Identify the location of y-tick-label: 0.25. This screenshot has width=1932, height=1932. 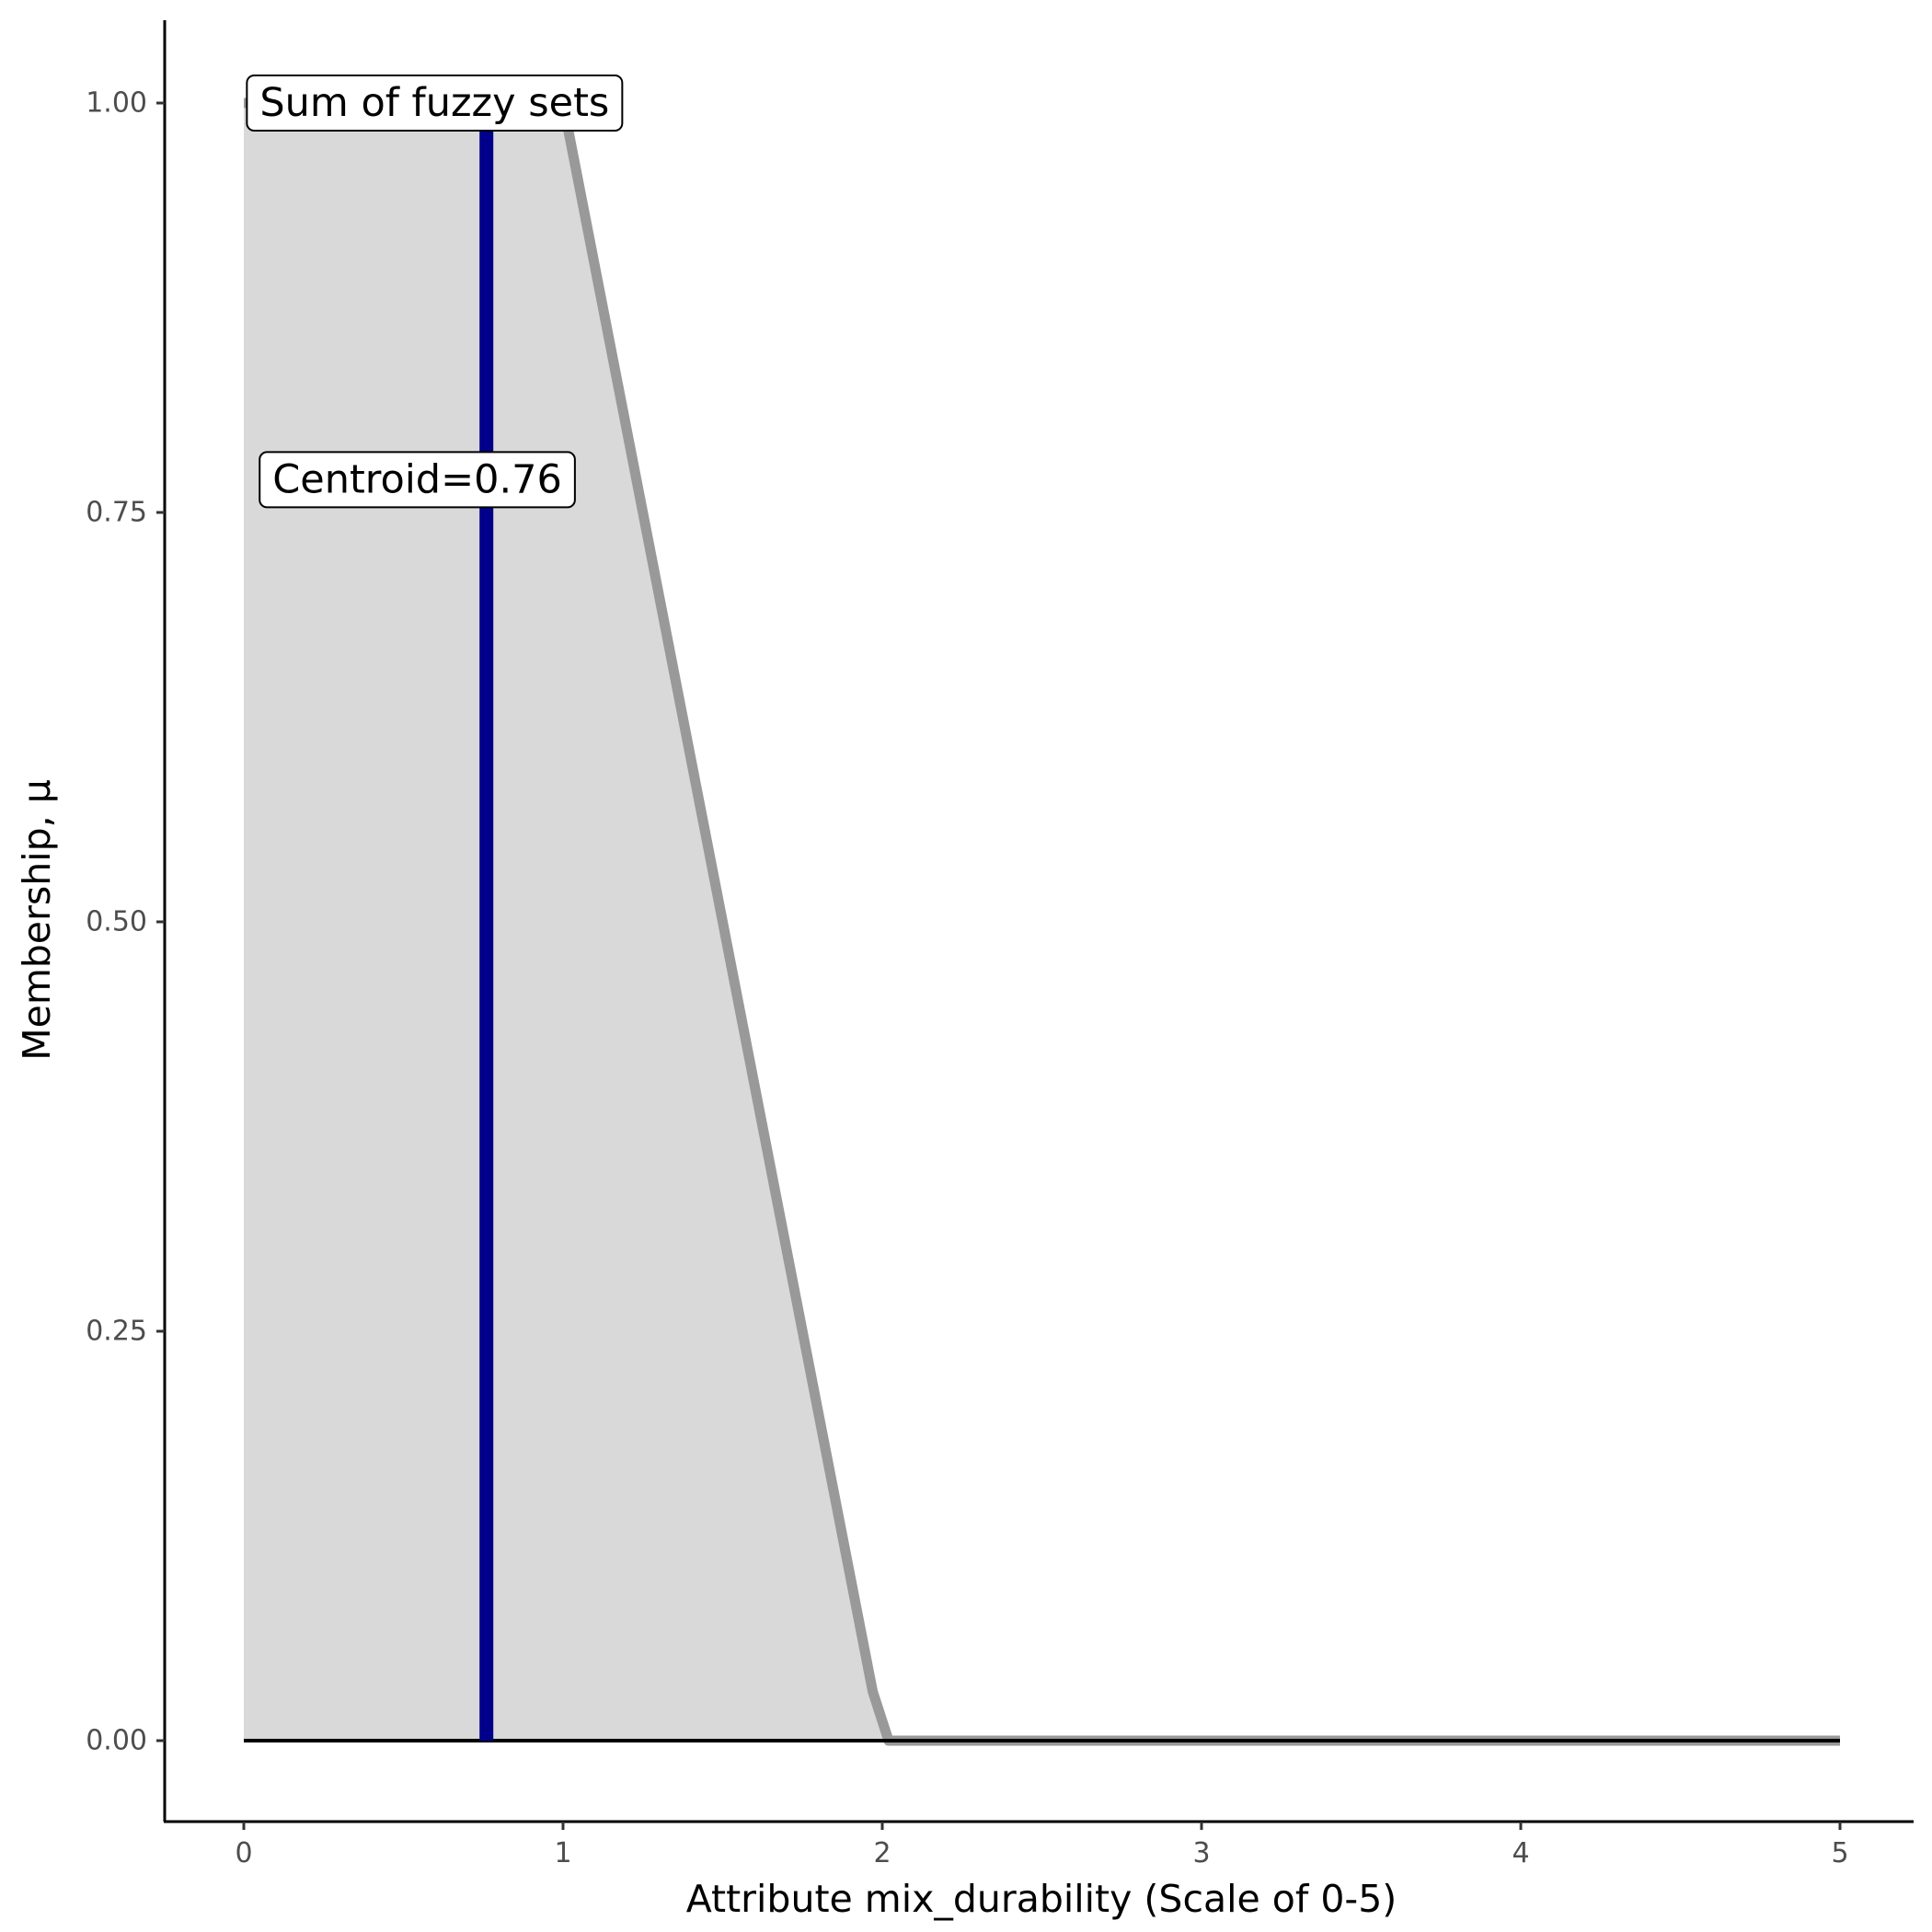
(116, 1332).